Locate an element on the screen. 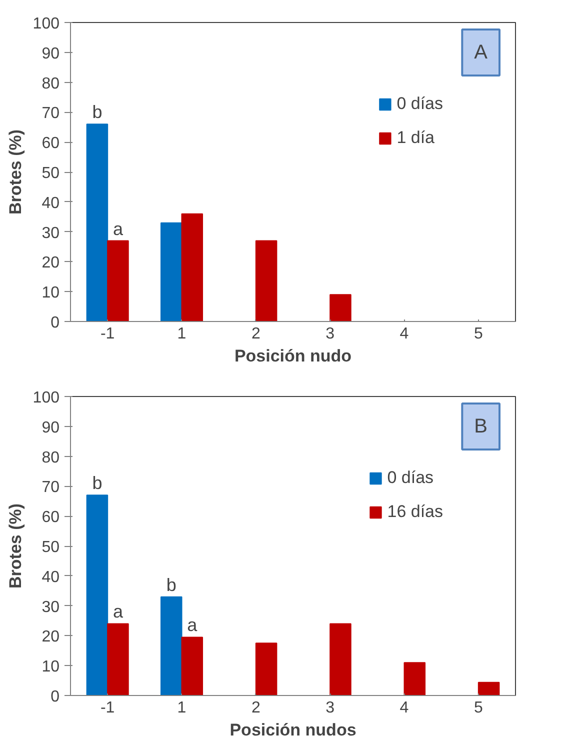 The height and width of the screenshot is (749, 565). annotation: A is located at coordinates (481, 53).